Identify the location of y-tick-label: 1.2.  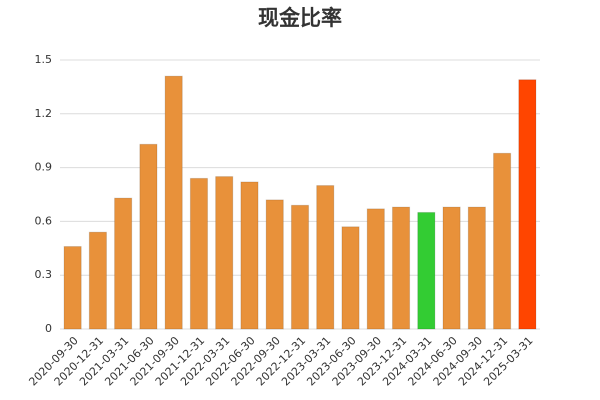
(44, 113).